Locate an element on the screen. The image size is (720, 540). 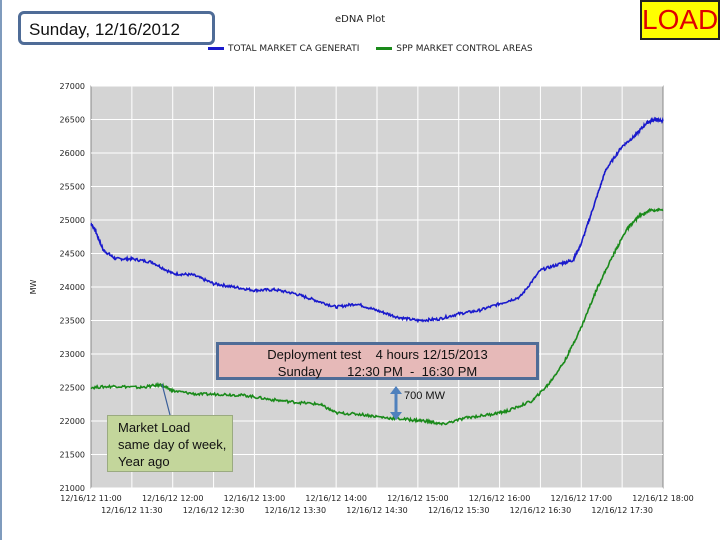
deploy-line-2: Sunday 12:30 PM - 16:30 PM is located at coordinates (377, 371).